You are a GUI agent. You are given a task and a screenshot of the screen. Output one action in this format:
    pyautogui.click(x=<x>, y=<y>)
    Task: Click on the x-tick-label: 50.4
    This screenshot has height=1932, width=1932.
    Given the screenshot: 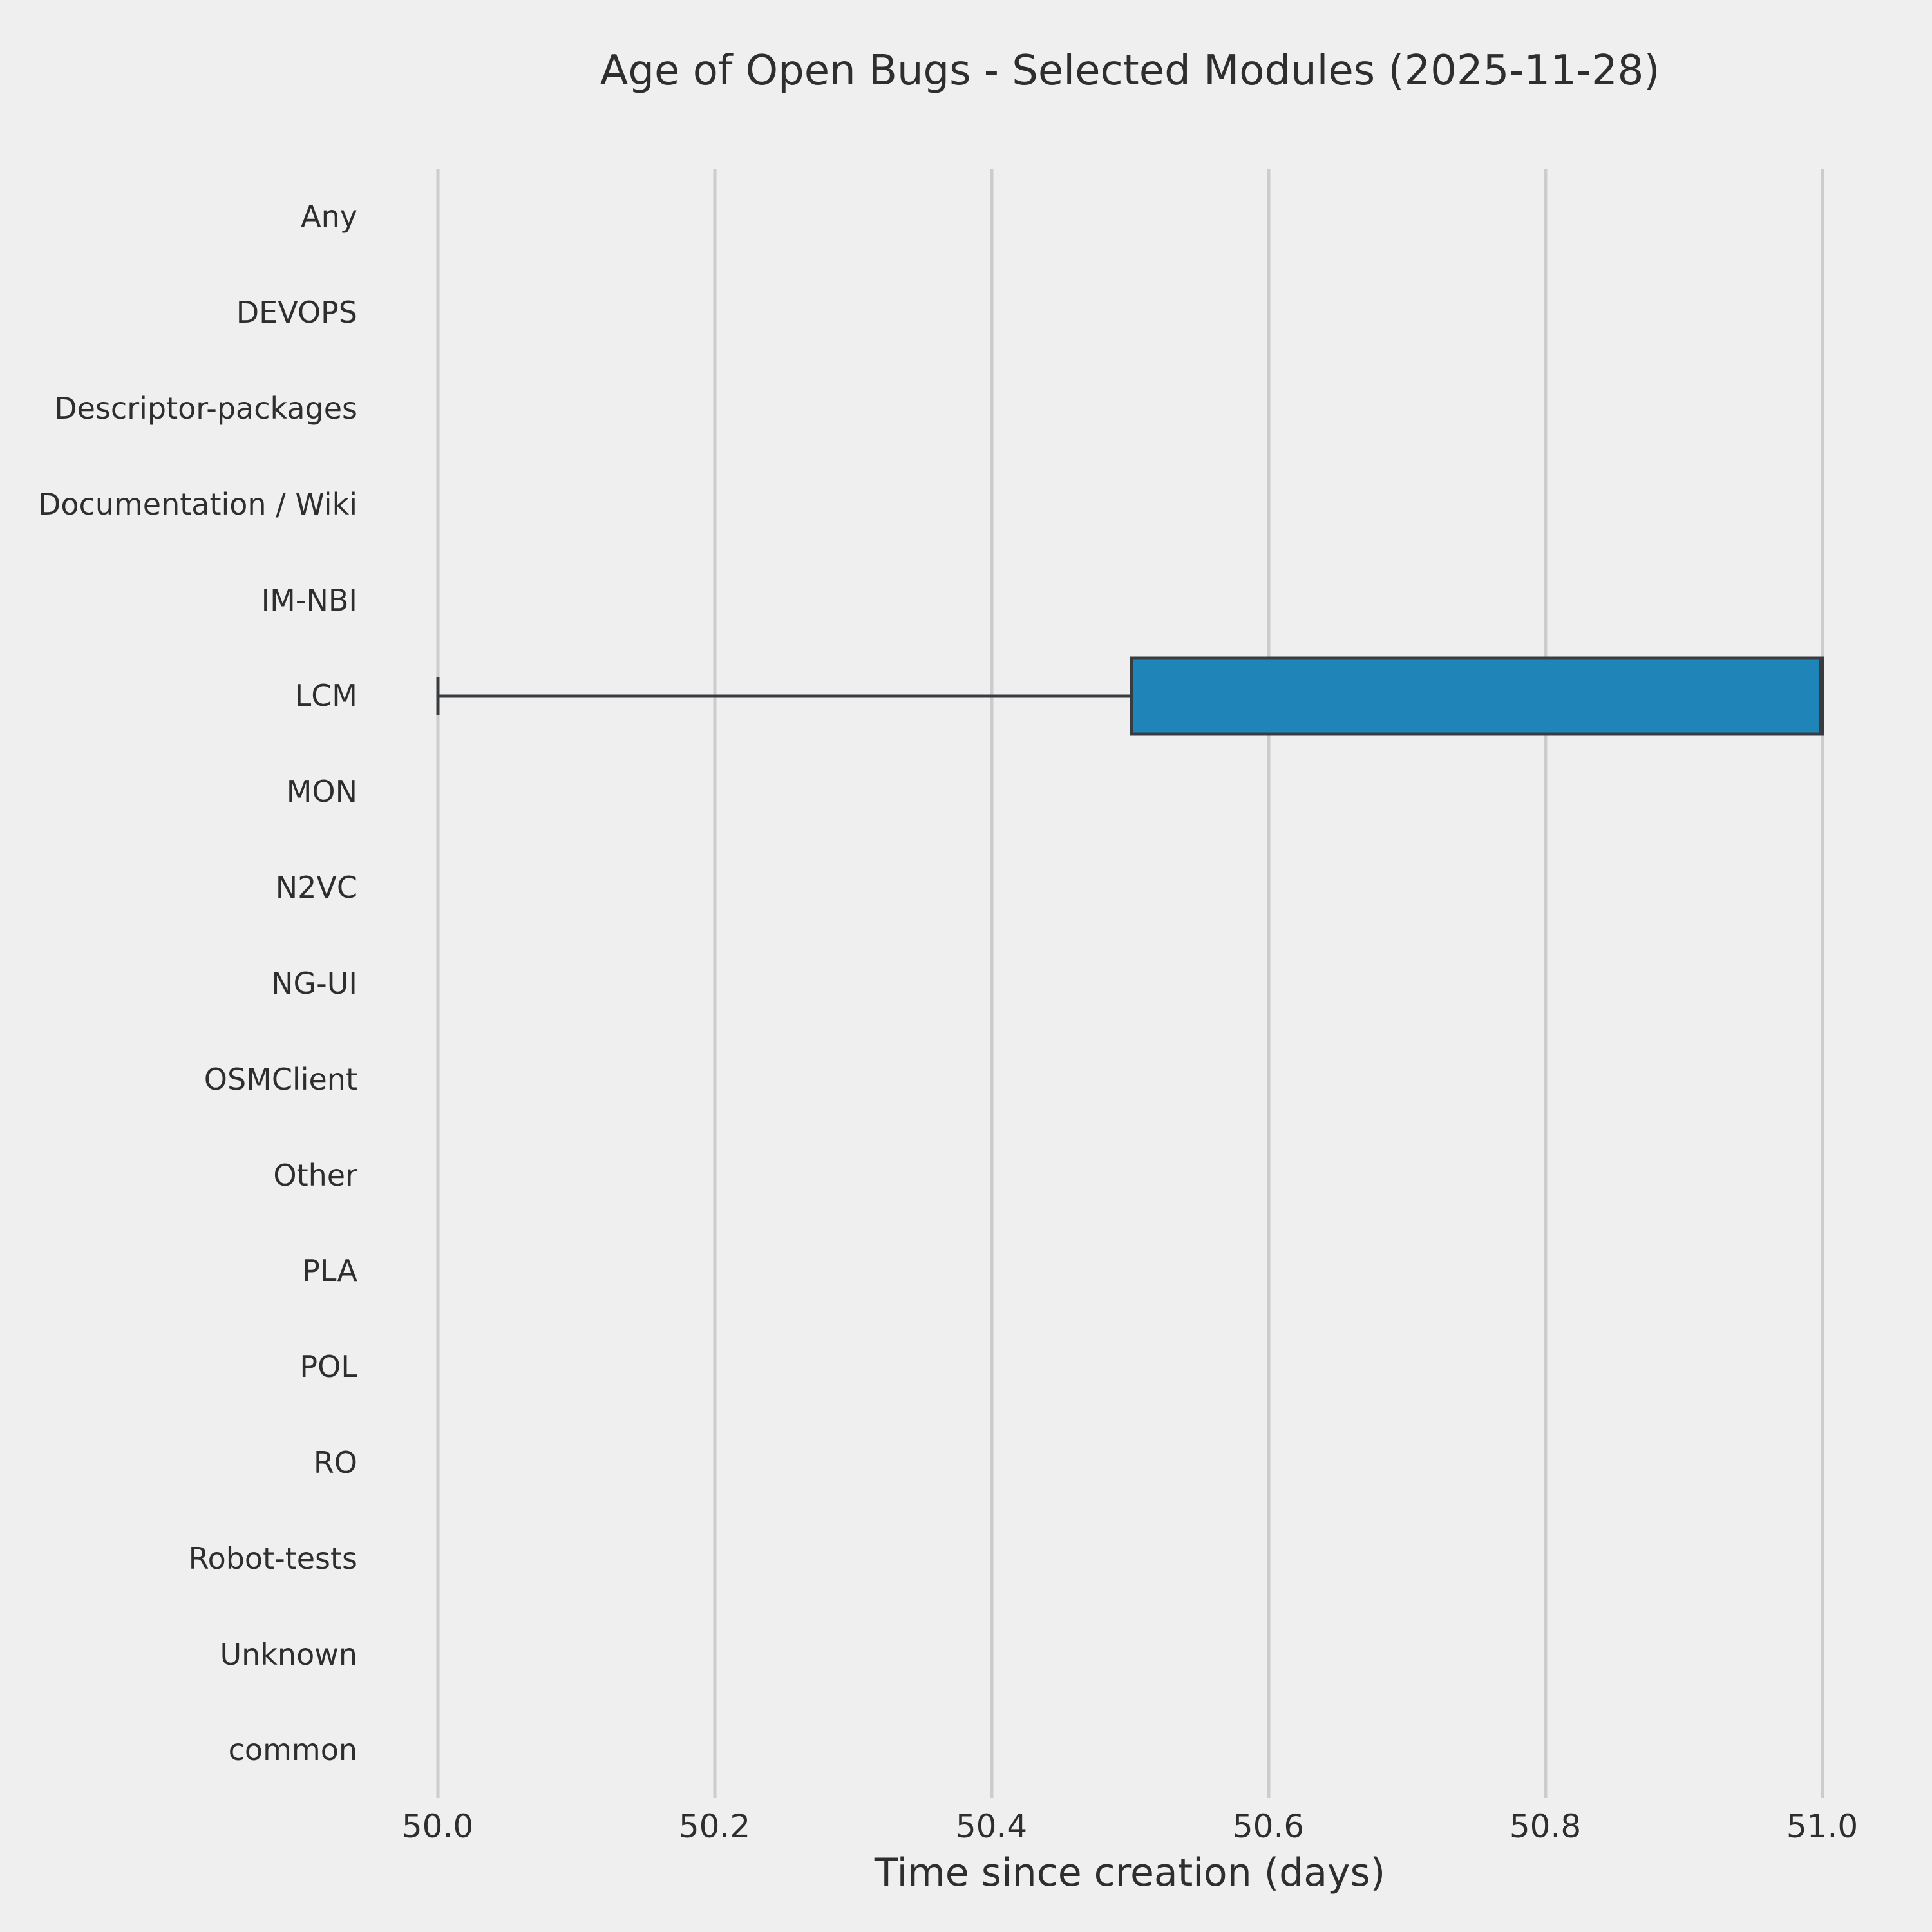 What is the action you would take?
    pyautogui.click(x=991, y=1826)
    